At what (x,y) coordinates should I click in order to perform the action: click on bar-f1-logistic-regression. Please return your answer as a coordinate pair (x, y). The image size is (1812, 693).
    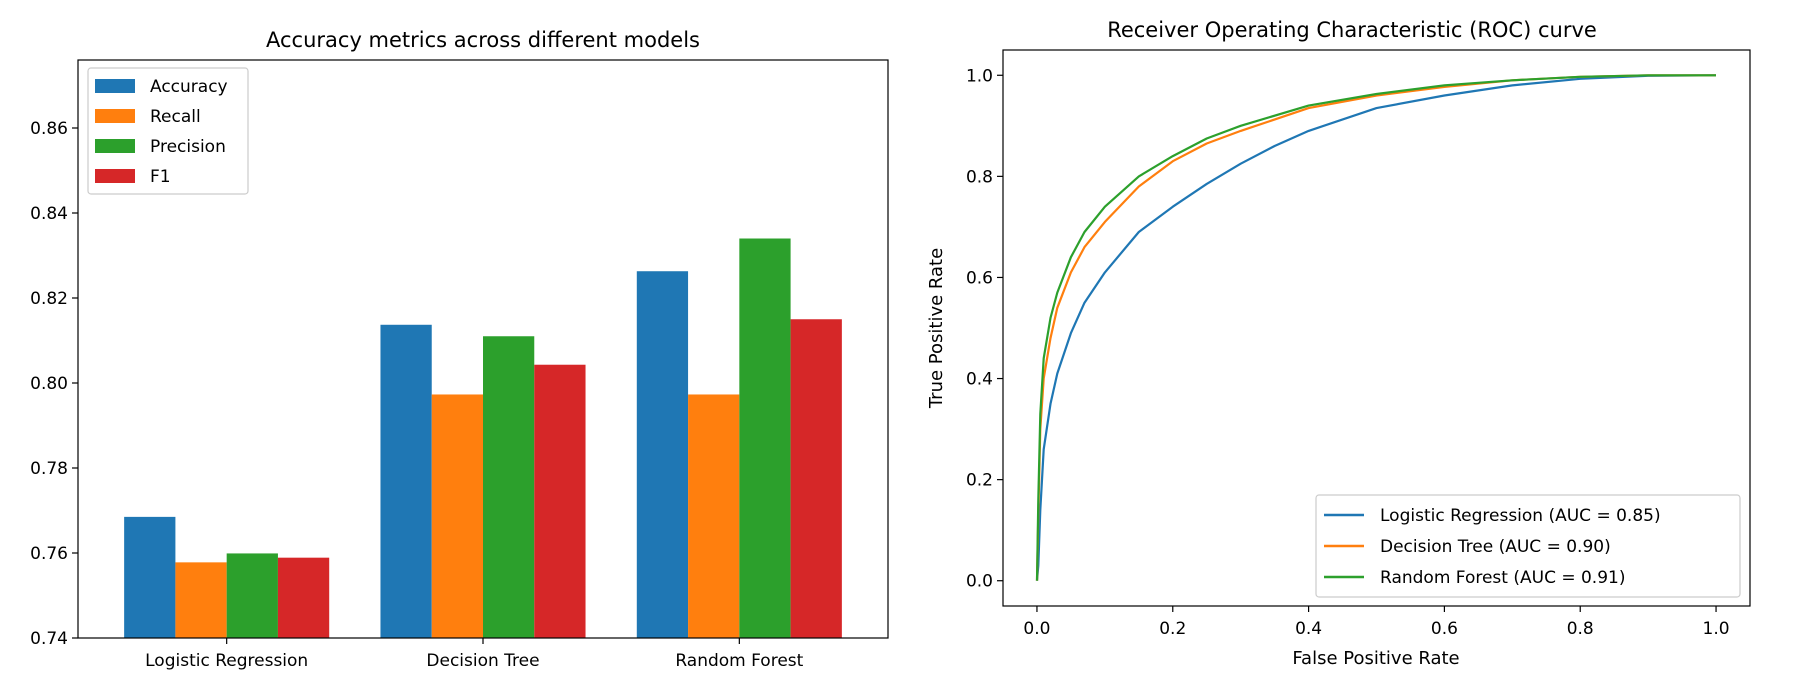
    Looking at the image, I should click on (303, 597).